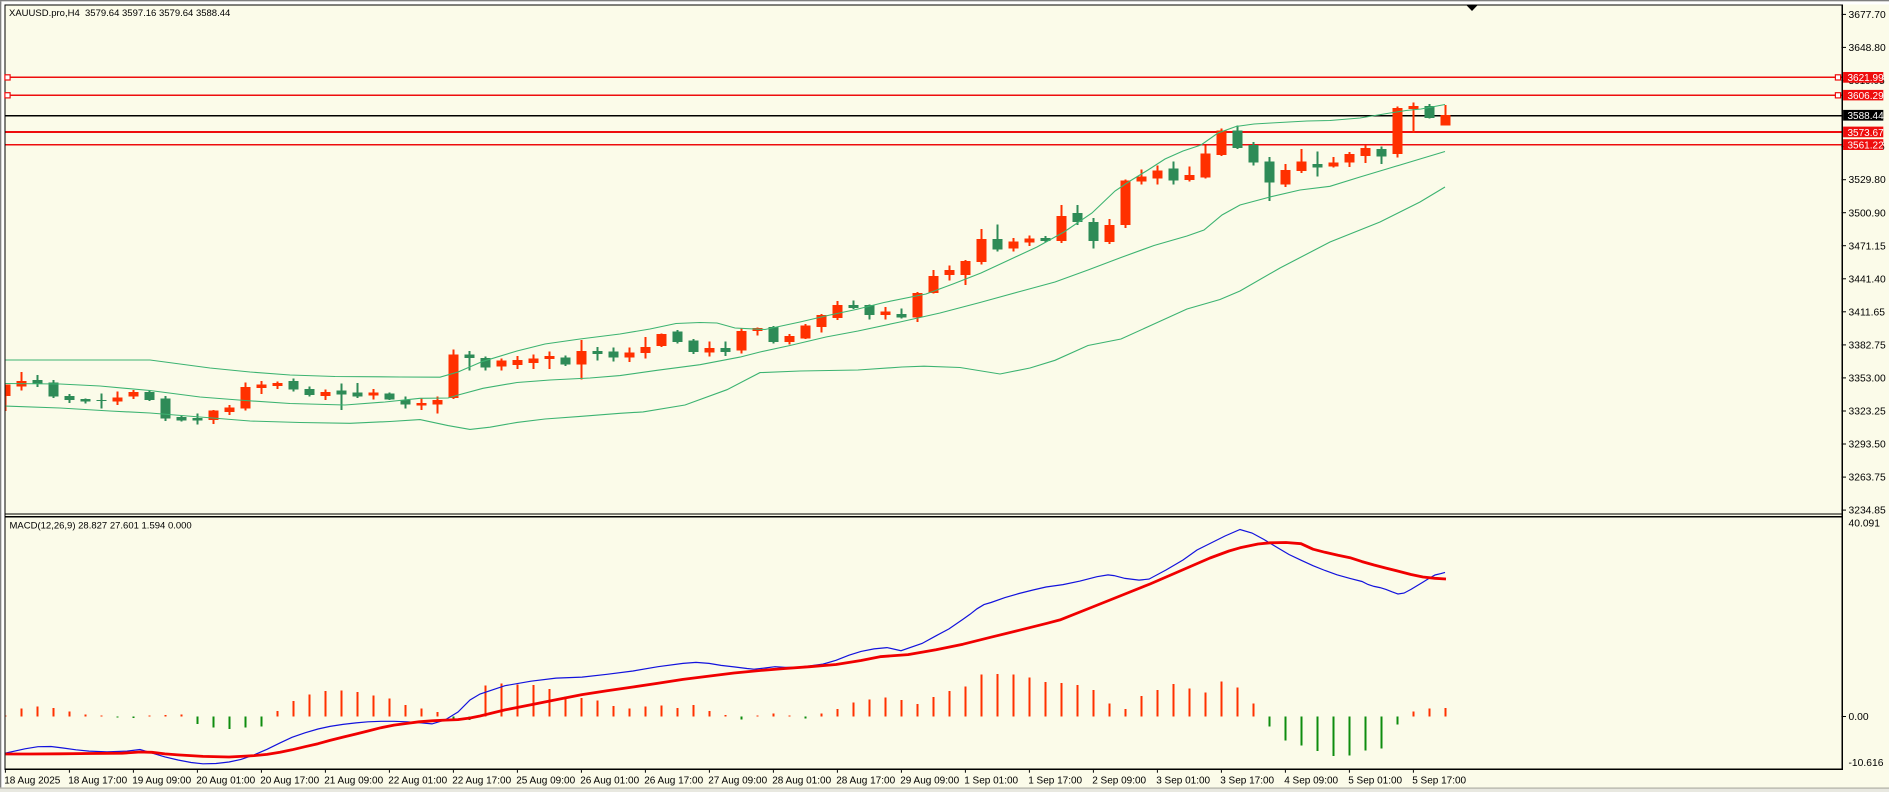 The image size is (1889, 792). I want to click on svg-text: 22 Aug 01:00, so click(417, 781).